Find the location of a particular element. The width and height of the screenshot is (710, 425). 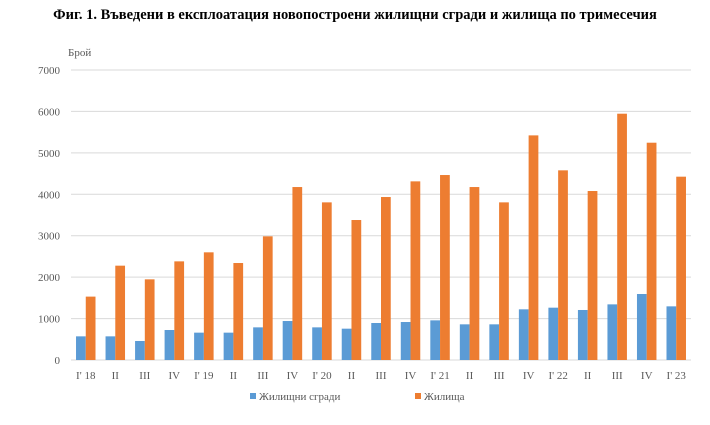

y-tick-label: 7000 is located at coordinates (49, 71).